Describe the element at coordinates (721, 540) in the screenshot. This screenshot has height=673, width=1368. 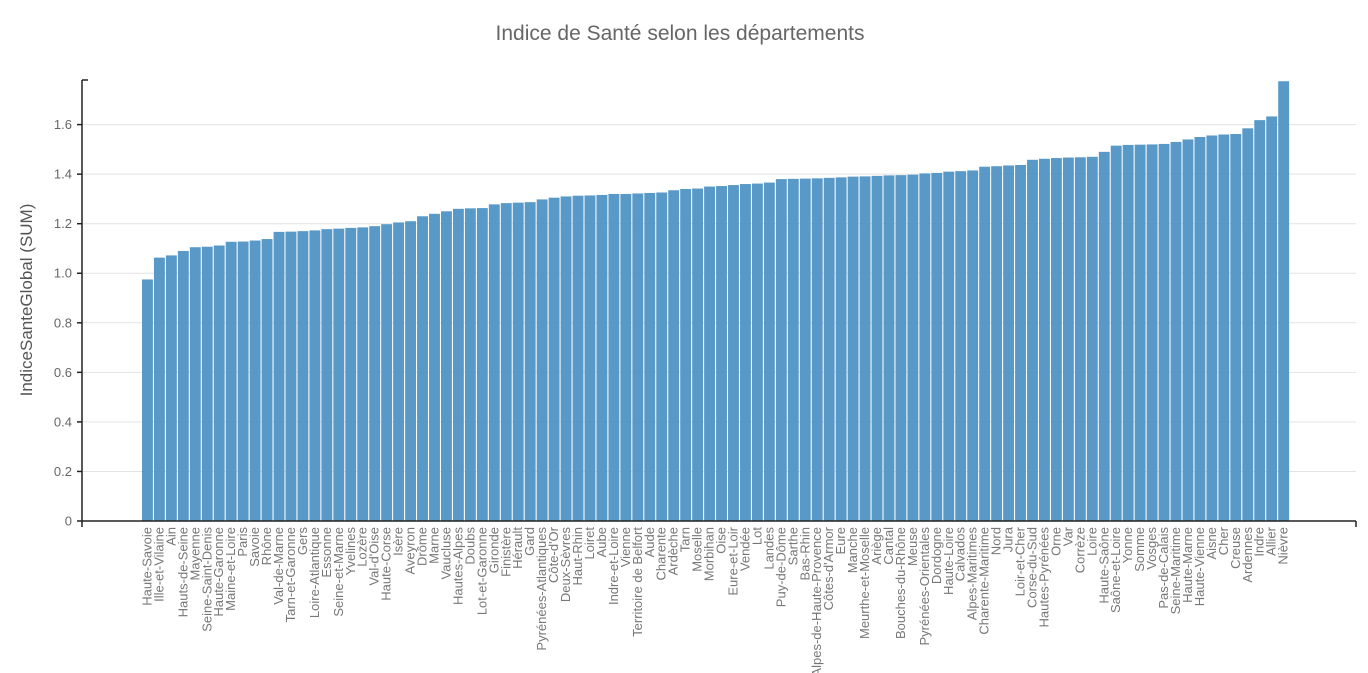
I see `x-tick-label: Oise` at that location.